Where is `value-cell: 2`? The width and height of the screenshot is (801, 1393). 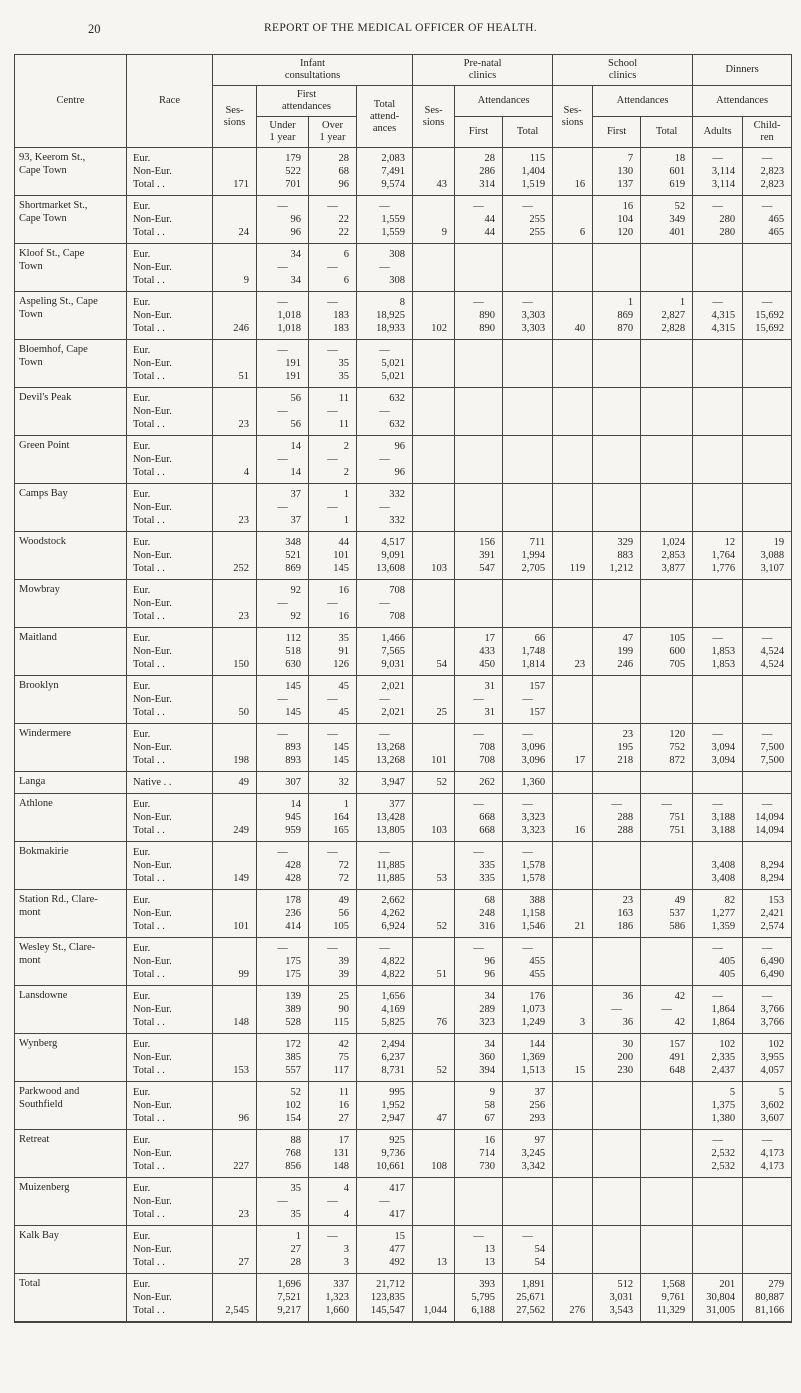 value-cell: 2 is located at coordinates (332, 444).